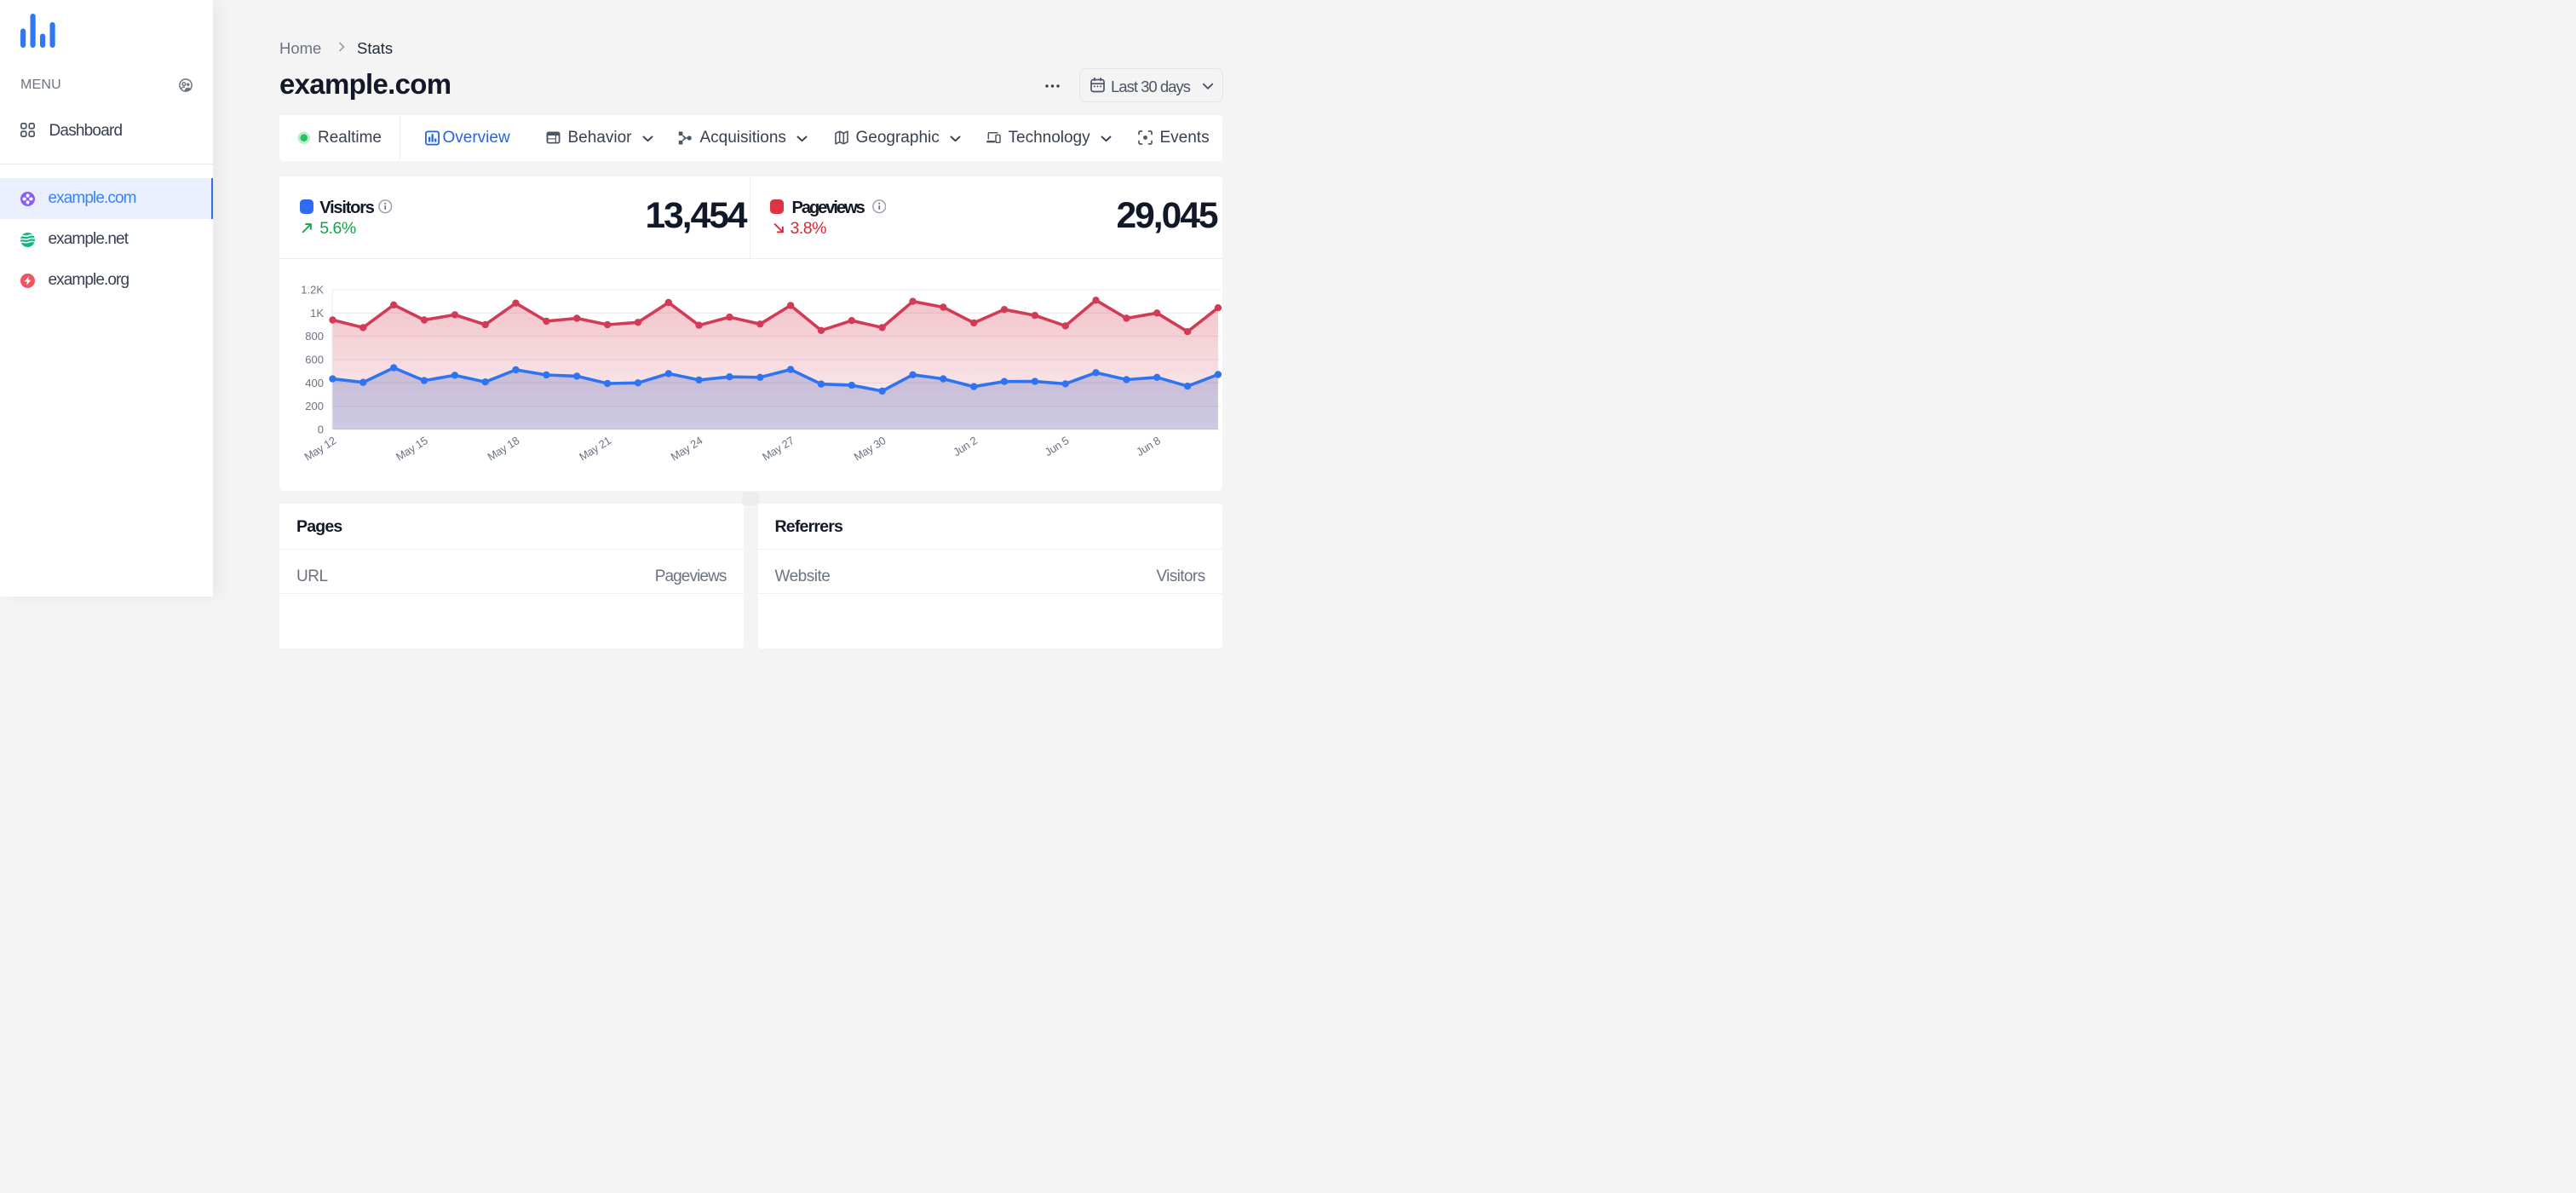 The height and width of the screenshot is (1193, 2576). Describe the element at coordinates (314, 359) in the screenshot. I see `svg-text: 600` at that location.